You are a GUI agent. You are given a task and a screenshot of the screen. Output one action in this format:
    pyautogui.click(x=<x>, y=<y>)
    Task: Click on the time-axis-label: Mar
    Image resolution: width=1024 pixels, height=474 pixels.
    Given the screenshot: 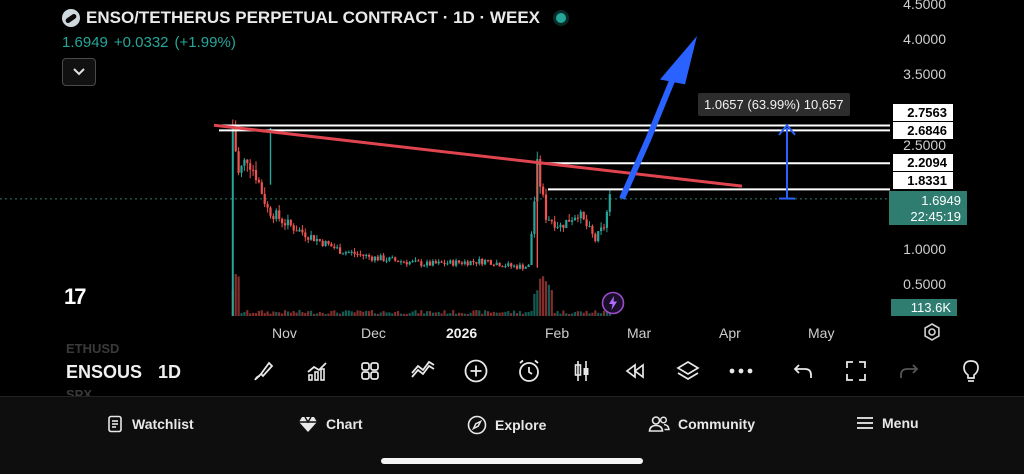 What is the action you would take?
    pyautogui.click(x=639, y=333)
    